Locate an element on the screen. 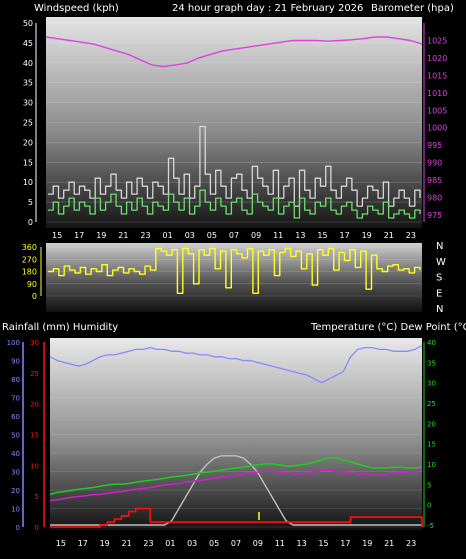 The width and height of the screenshot is (466, 559). dewpoint-line is located at coordinates (236, 485).